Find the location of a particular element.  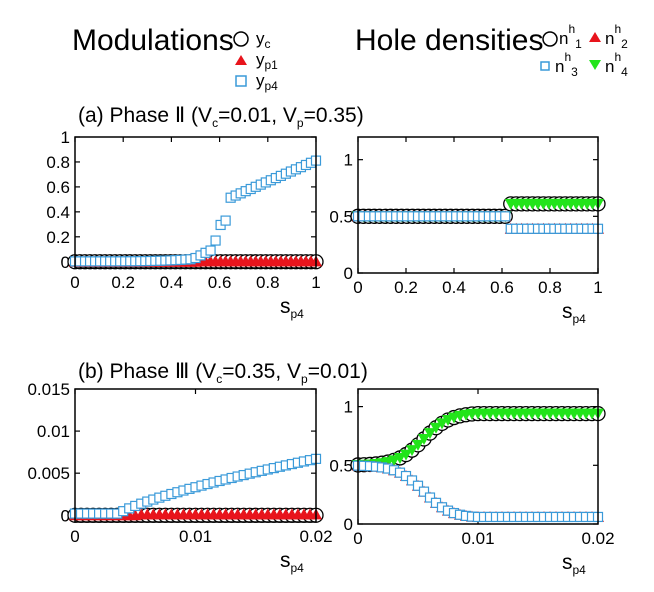

panel-b-label: (b) Phase Ⅲ (Vc=0.35, Vp=0.01) is located at coordinates (223, 373).